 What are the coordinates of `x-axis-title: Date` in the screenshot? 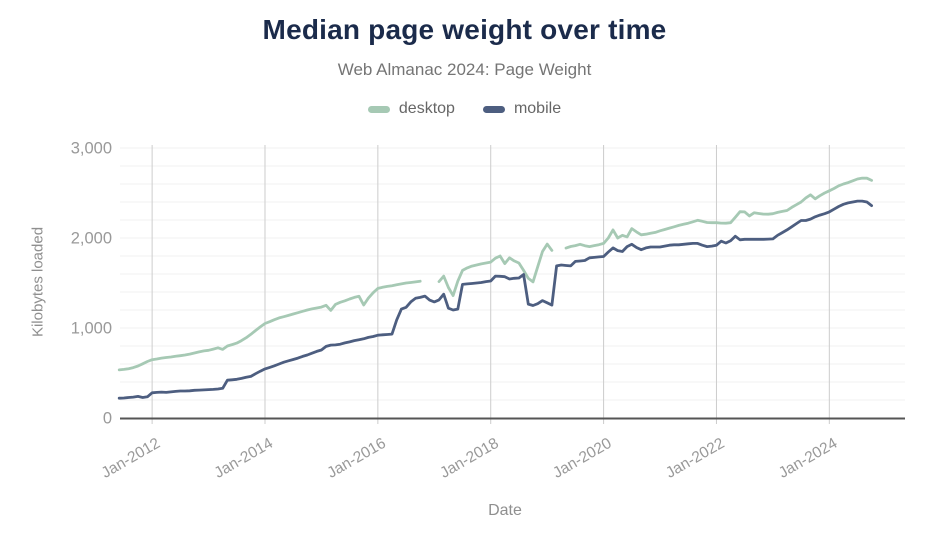 It's located at (505, 510).